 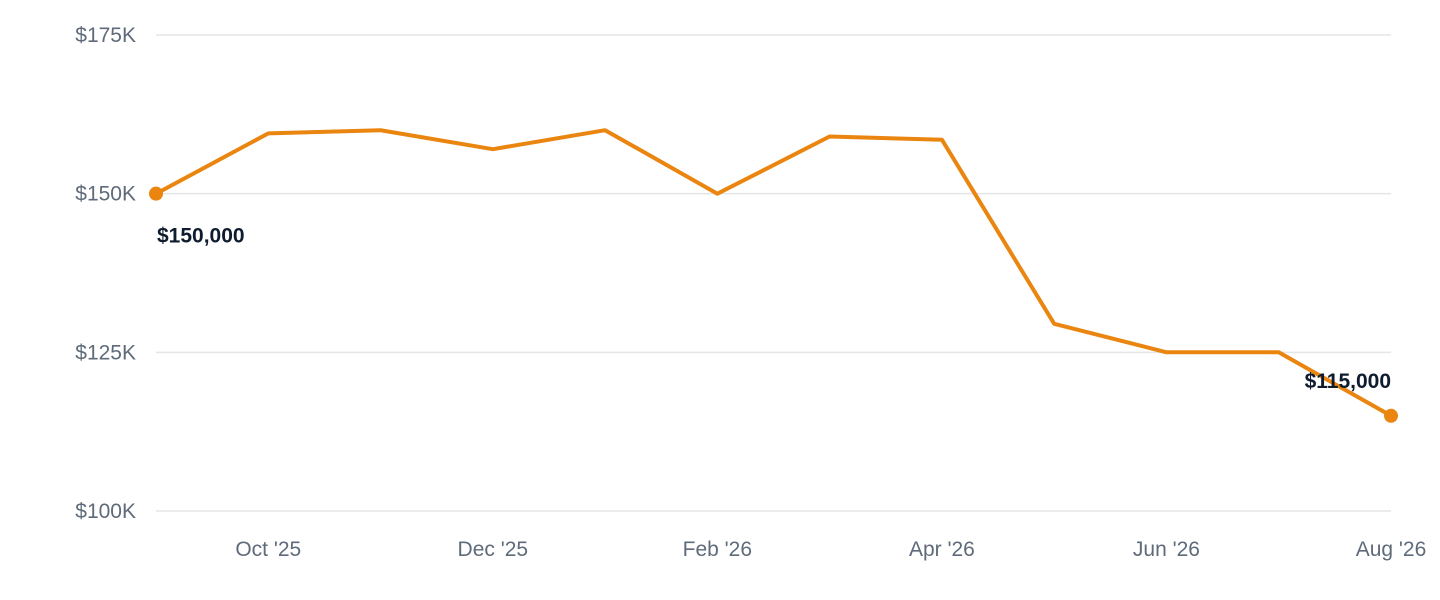 What do you see at coordinates (105, 35) in the screenshot?
I see `y-tick-label: $175K` at bounding box center [105, 35].